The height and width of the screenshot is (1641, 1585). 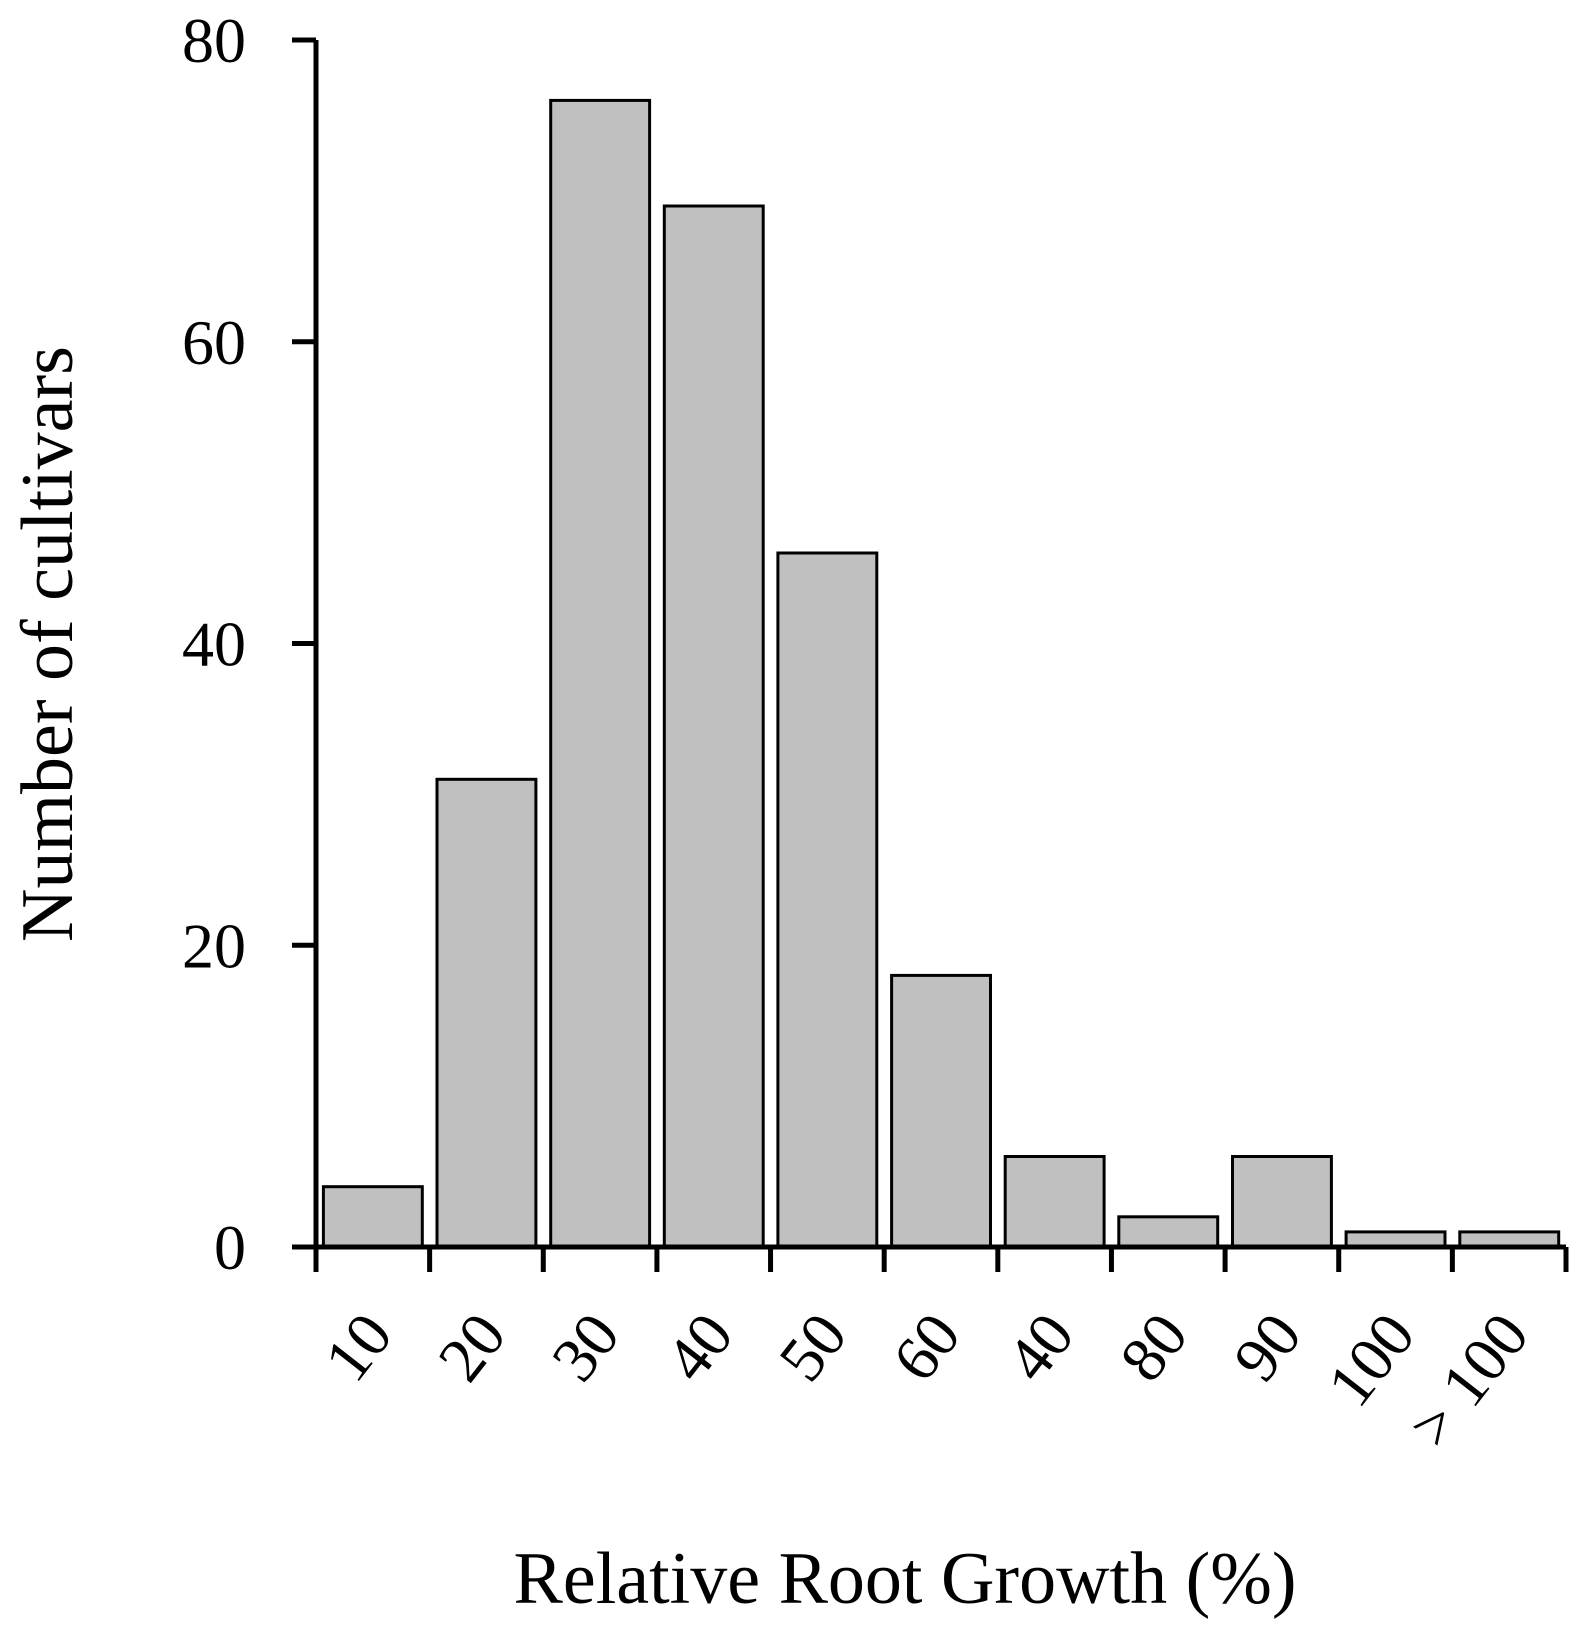 What do you see at coordinates (230, 1247) in the screenshot?
I see `y-tick-label: 0` at bounding box center [230, 1247].